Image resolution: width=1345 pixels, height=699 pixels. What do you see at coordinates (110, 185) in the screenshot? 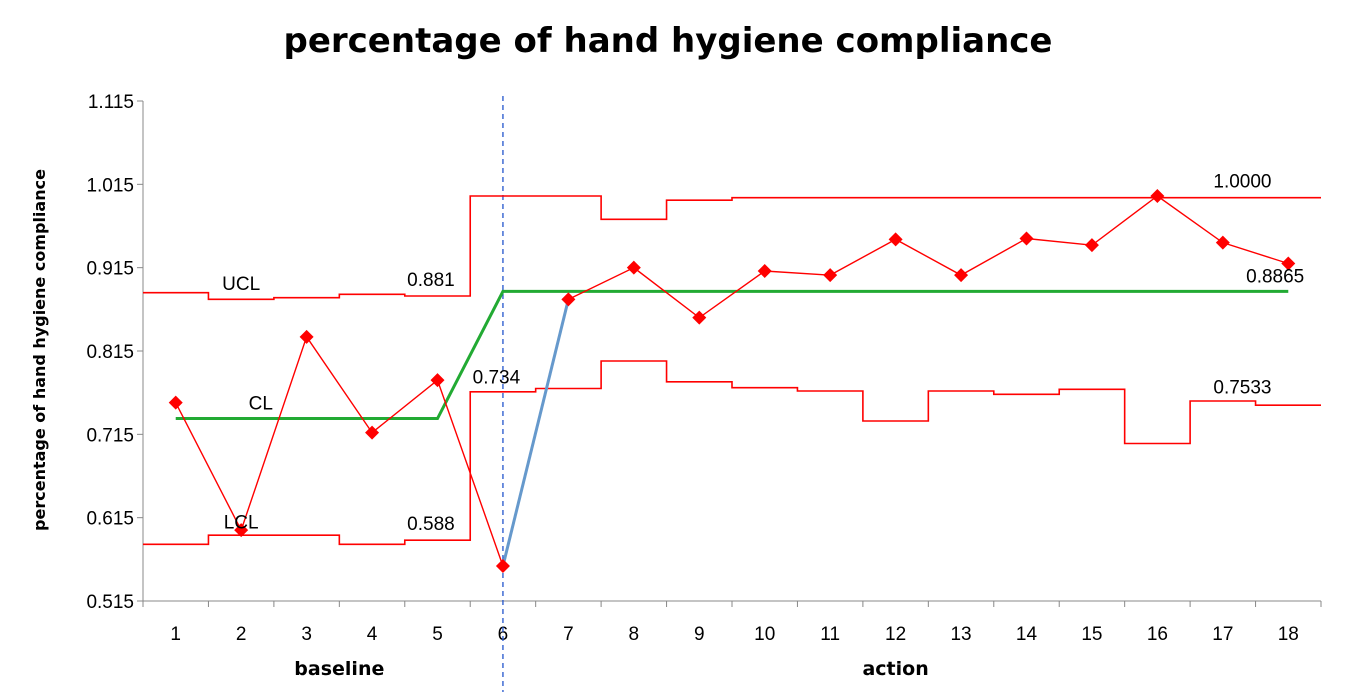
I see `y-tick-label: 1.015` at bounding box center [110, 185].